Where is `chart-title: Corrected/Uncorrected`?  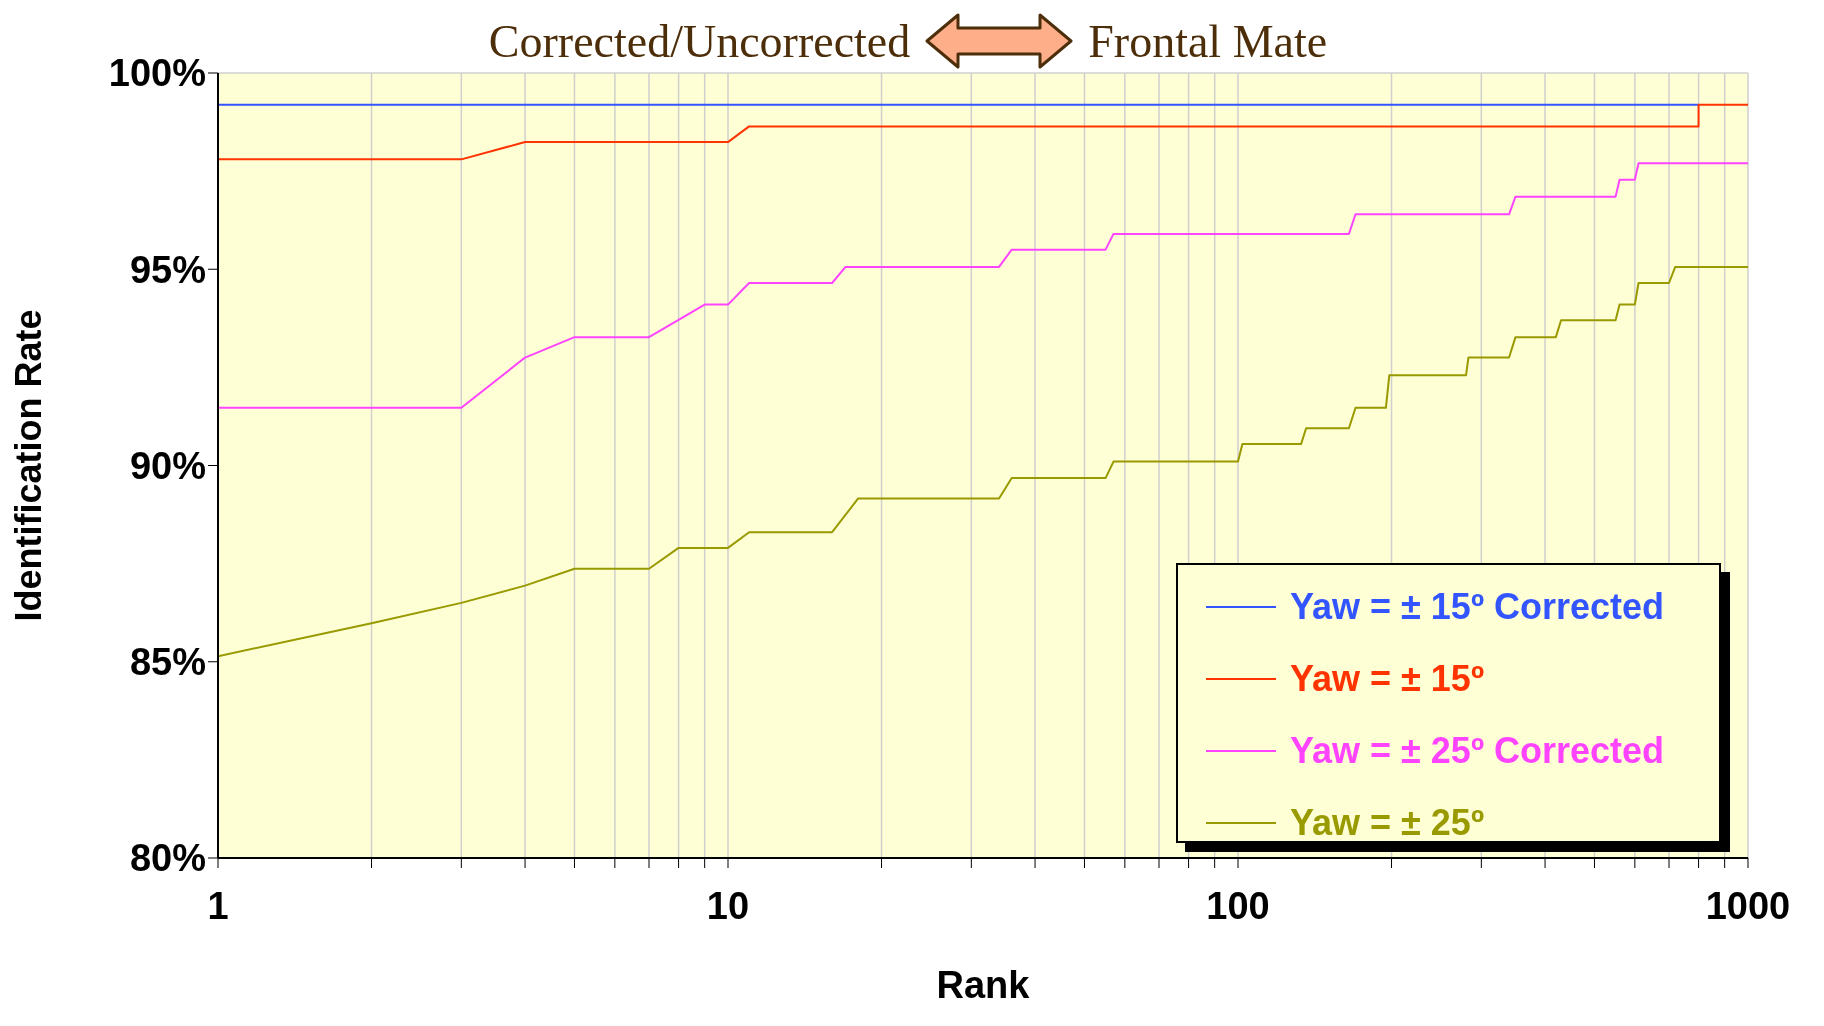 chart-title: Corrected/Uncorrected is located at coordinates (699, 41).